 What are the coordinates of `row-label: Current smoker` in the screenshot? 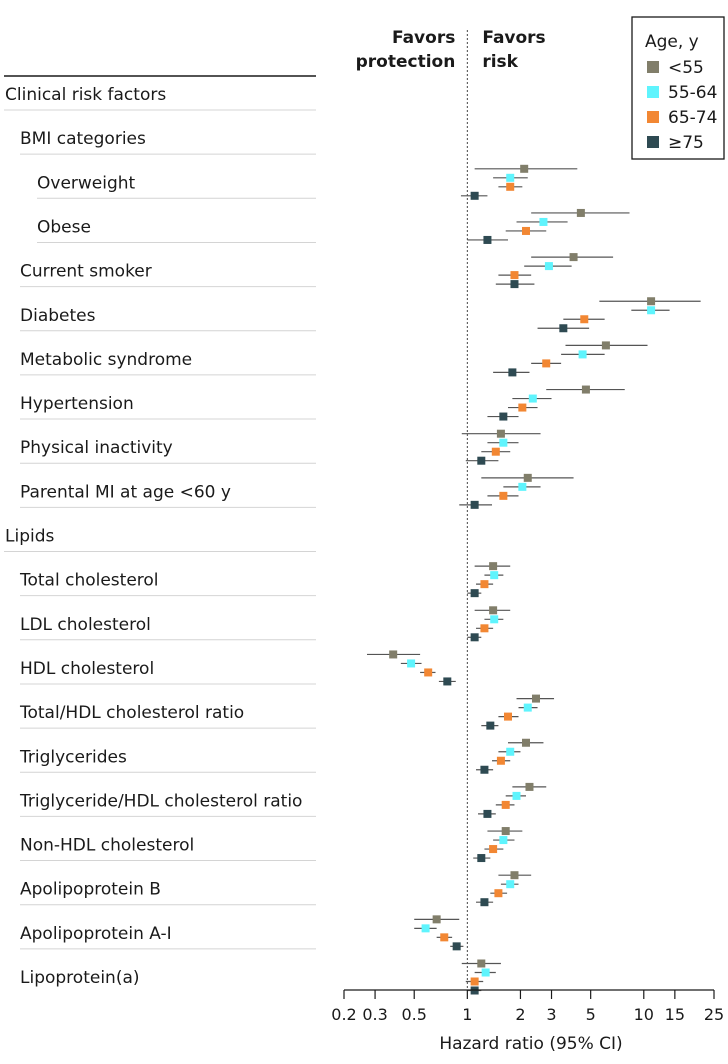 It's located at (86, 272).